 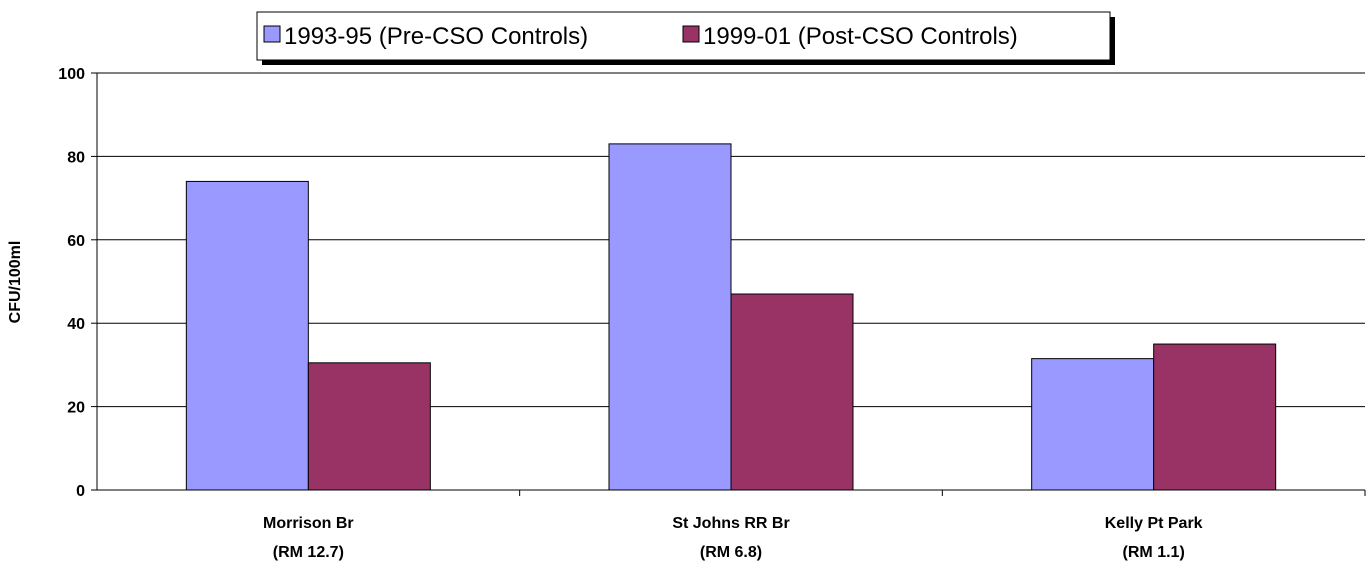 What do you see at coordinates (80, 491) in the screenshot?
I see `y-tick-label: 0` at bounding box center [80, 491].